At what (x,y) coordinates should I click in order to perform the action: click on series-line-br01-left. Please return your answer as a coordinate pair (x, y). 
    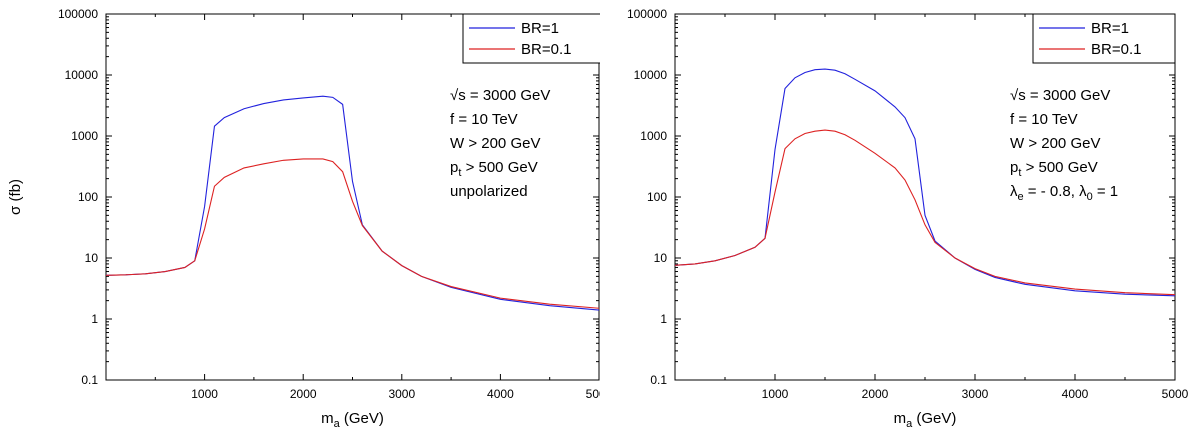
    Looking at the image, I should click on (352, 233).